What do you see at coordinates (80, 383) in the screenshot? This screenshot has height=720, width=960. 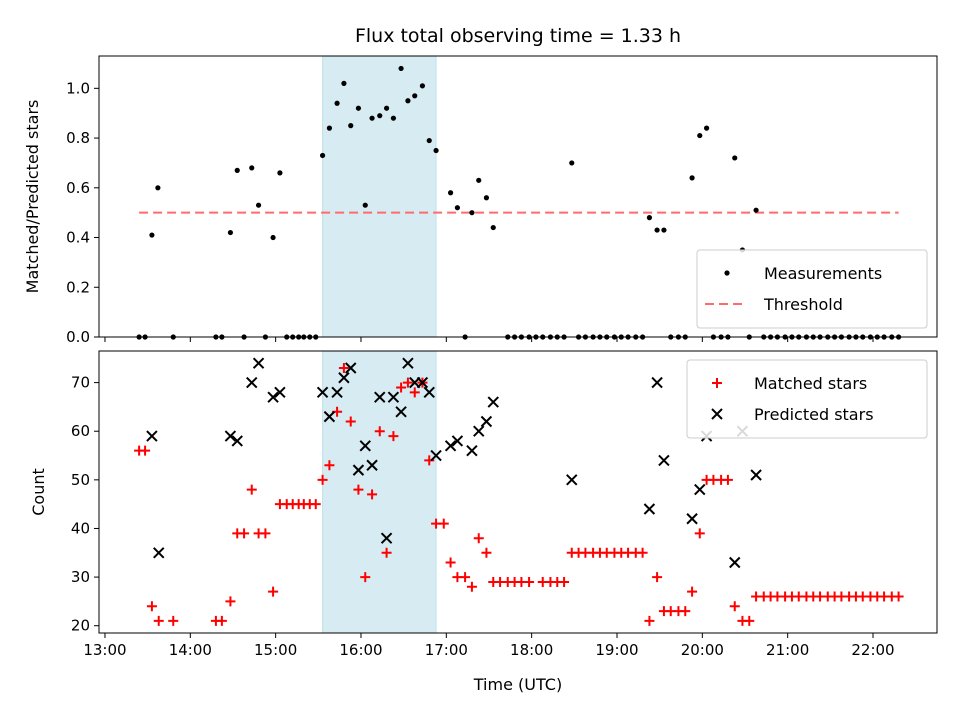 I see `y-tick-label: 70` at bounding box center [80, 383].